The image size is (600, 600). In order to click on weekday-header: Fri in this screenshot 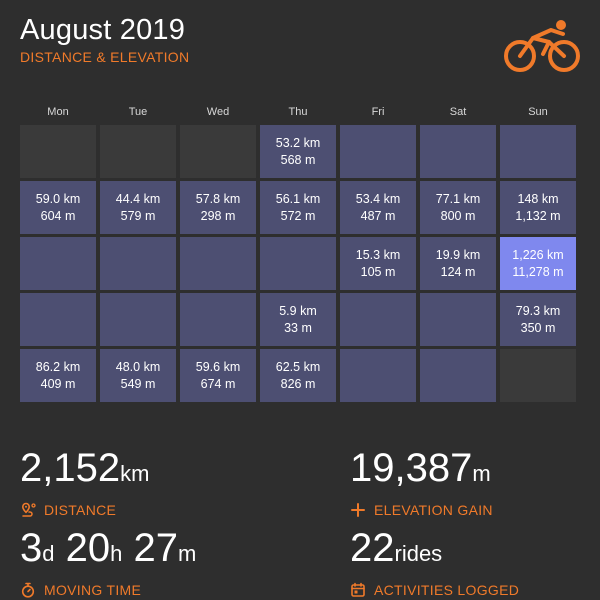, I will do `click(378, 112)`.